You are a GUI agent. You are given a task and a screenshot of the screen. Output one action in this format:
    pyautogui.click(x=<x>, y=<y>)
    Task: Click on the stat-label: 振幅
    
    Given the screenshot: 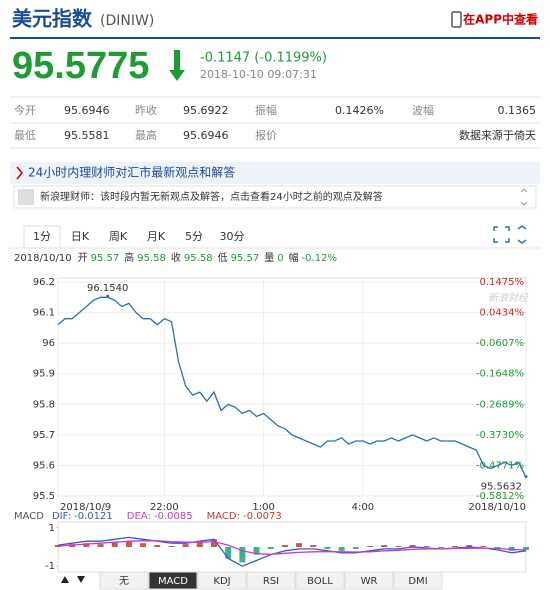 What is the action you would take?
    pyautogui.click(x=266, y=110)
    